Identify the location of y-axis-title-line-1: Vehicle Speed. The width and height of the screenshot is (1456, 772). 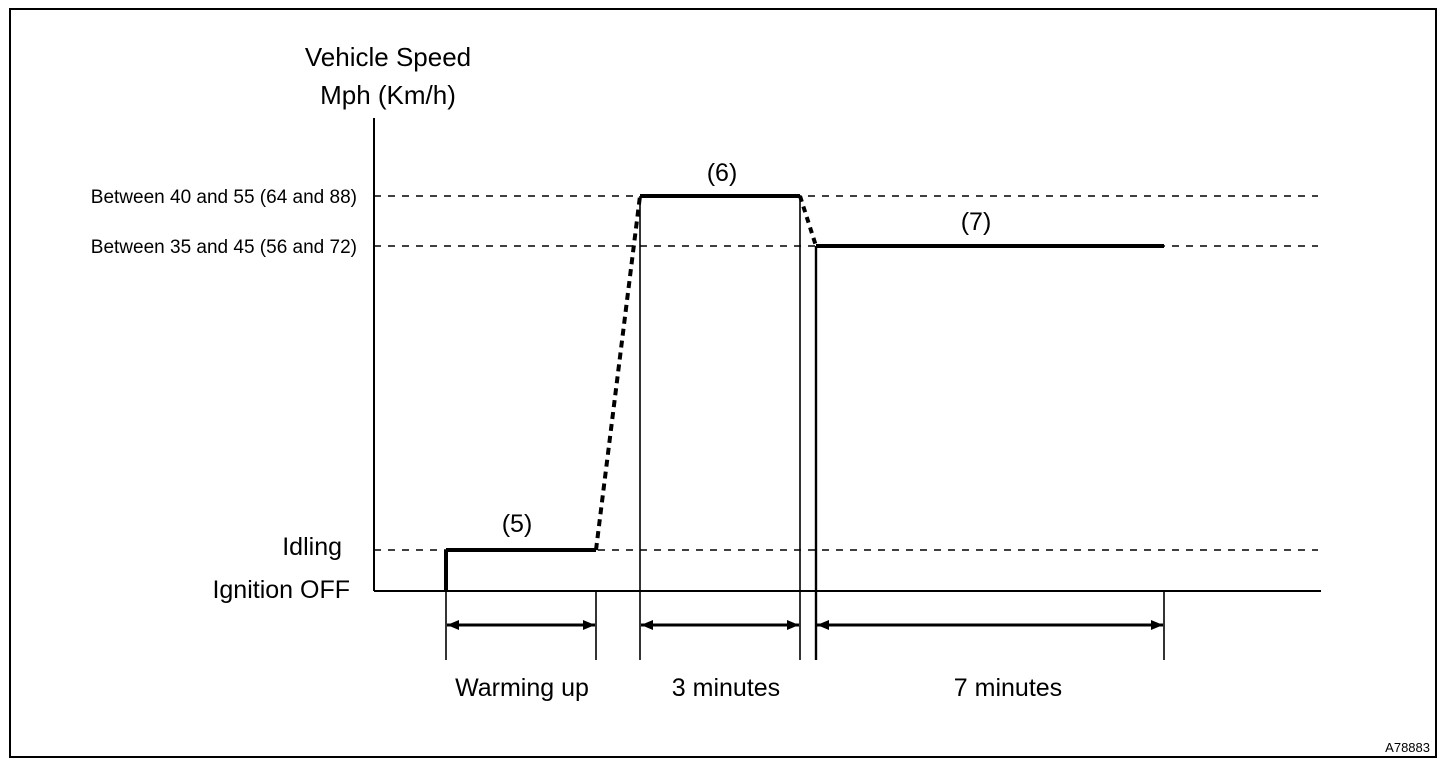
(388, 57).